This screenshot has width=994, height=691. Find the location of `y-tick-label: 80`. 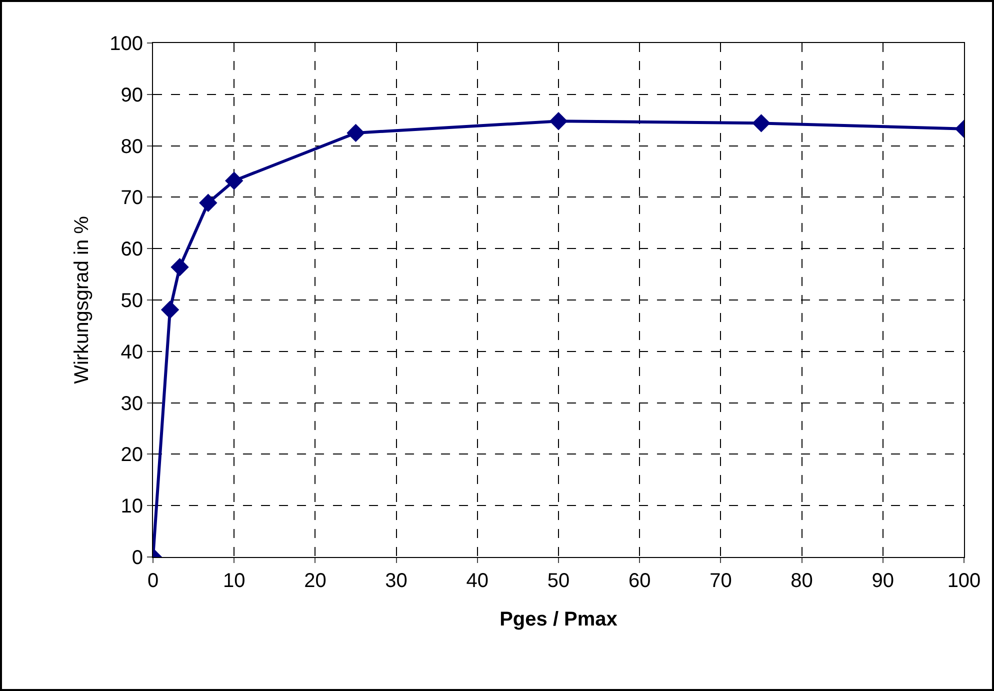

y-tick-label: 80 is located at coordinates (131, 147).